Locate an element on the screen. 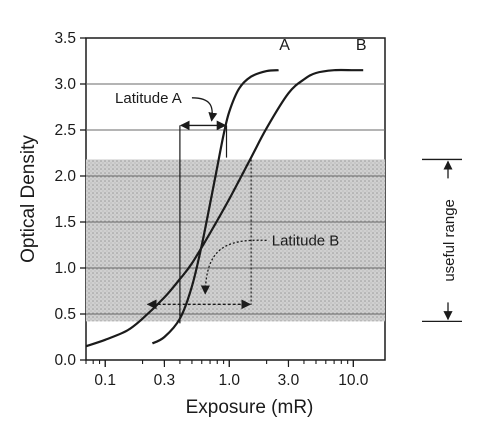 Image resolution: width=481 pixels, height=435 pixels. latitude-a-label: Latitude A is located at coordinates (148, 98).